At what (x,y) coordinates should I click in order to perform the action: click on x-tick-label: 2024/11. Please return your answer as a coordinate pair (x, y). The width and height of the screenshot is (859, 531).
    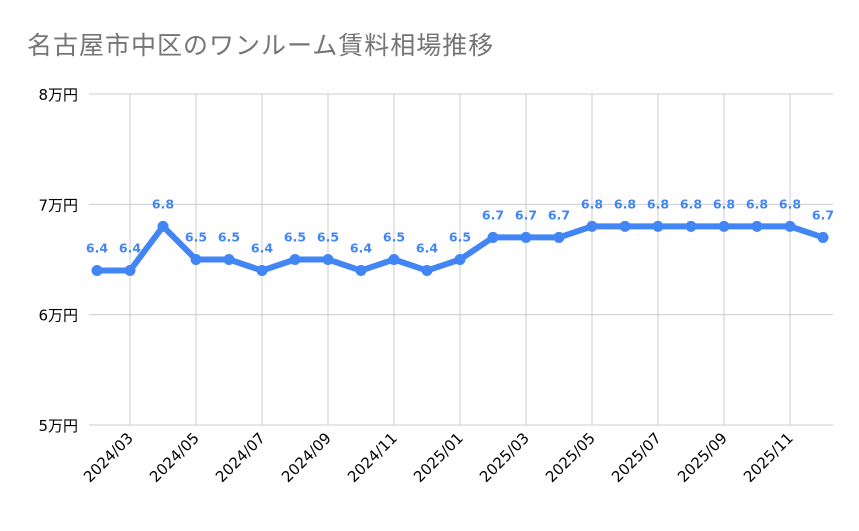
    Looking at the image, I should click on (372, 457).